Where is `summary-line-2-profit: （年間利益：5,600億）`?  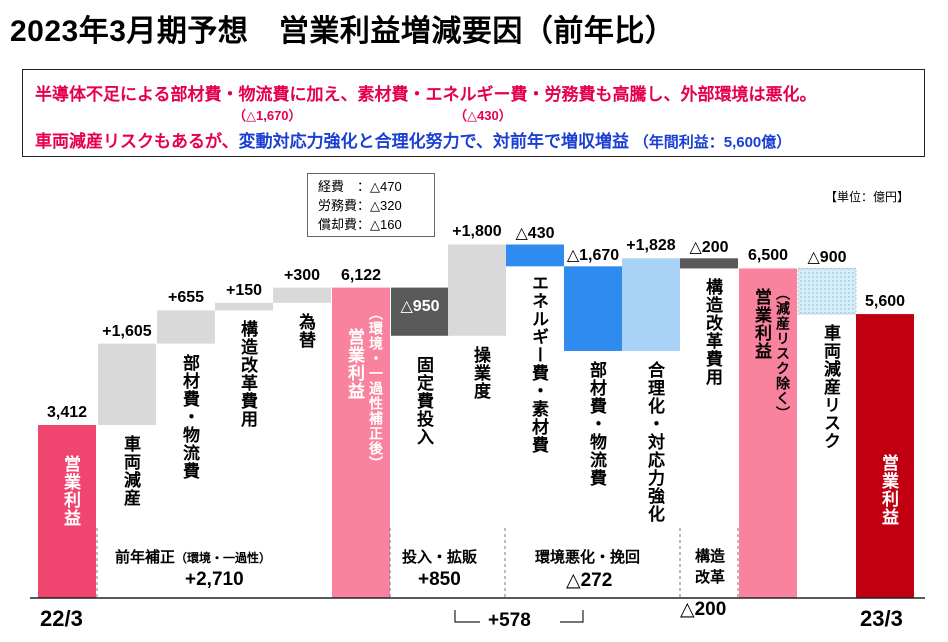
summary-line-2-profit: （年間利益：5,600億） is located at coordinates (712, 142).